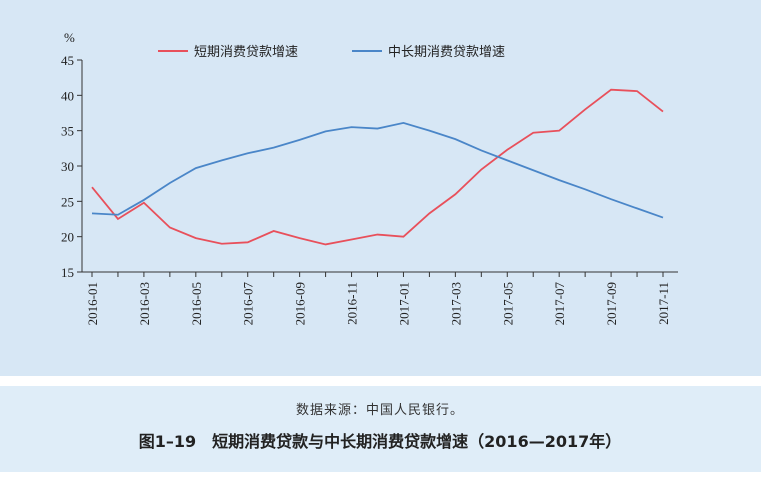 This screenshot has width=761, height=477. Describe the element at coordinates (446, 51) in the screenshot. I see `legend-label: 中长期消费贷款增速` at that location.